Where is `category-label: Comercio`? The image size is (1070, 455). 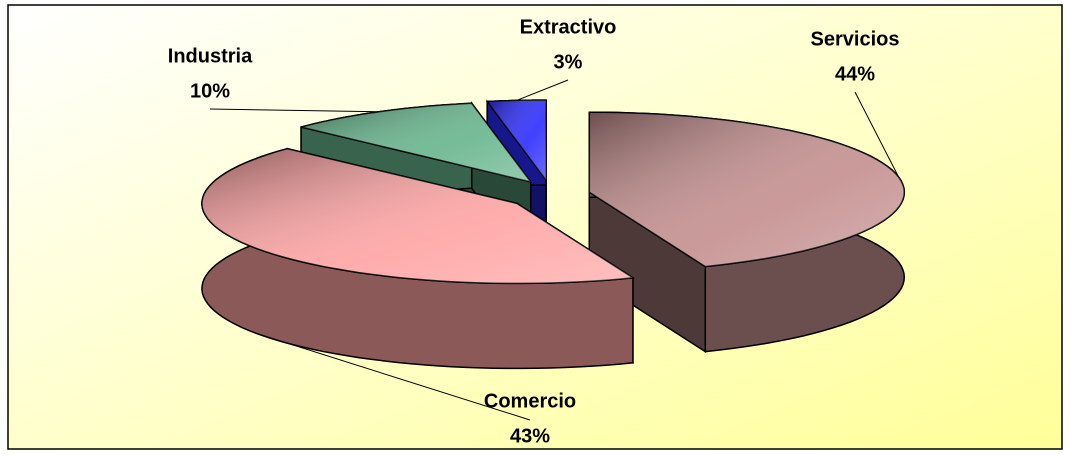 category-label: Comercio is located at coordinates (530, 401).